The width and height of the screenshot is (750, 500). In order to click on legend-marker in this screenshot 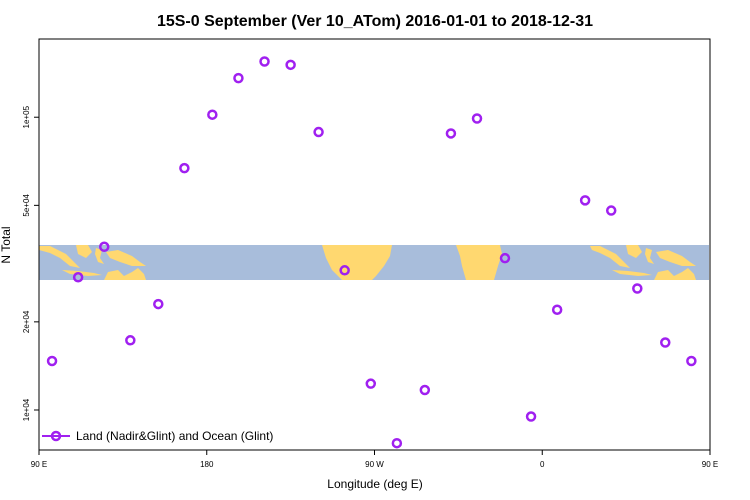, I will do `click(56, 436)`.